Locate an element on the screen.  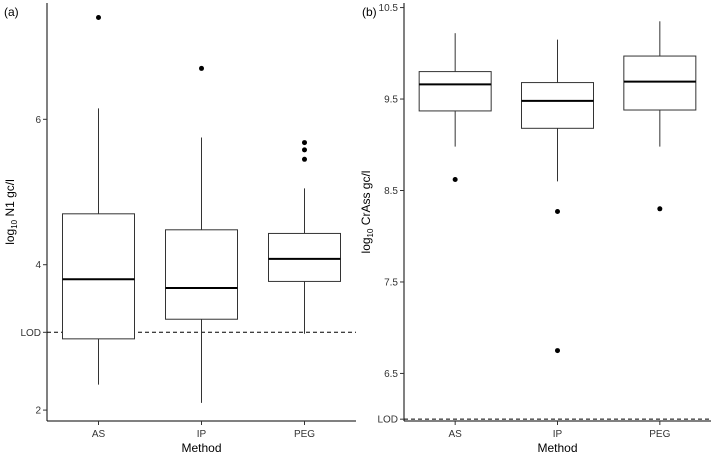
y-axis-title: log10 CrAss gc/l is located at coordinates (367, 212).